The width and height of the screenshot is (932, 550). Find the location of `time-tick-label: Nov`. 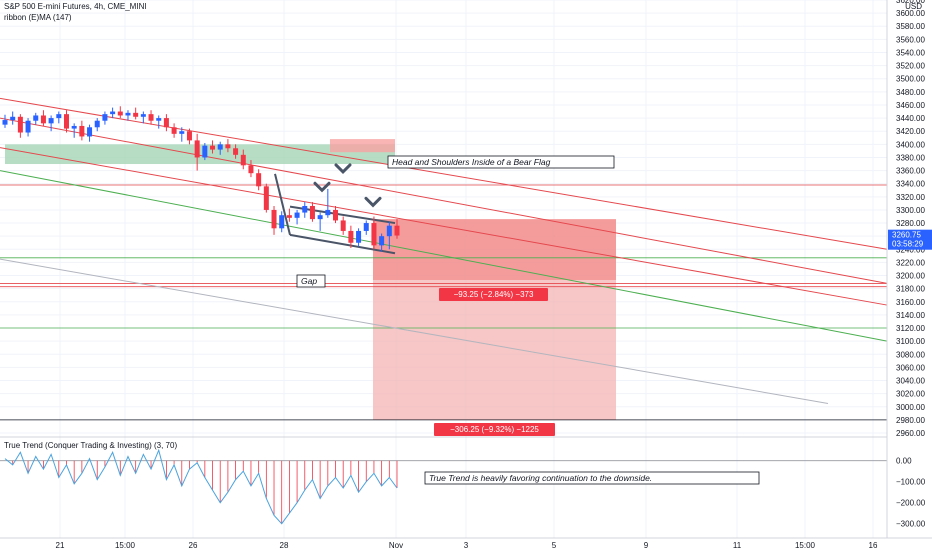

time-tick-label: Nov is located at coordinates (396, 545).